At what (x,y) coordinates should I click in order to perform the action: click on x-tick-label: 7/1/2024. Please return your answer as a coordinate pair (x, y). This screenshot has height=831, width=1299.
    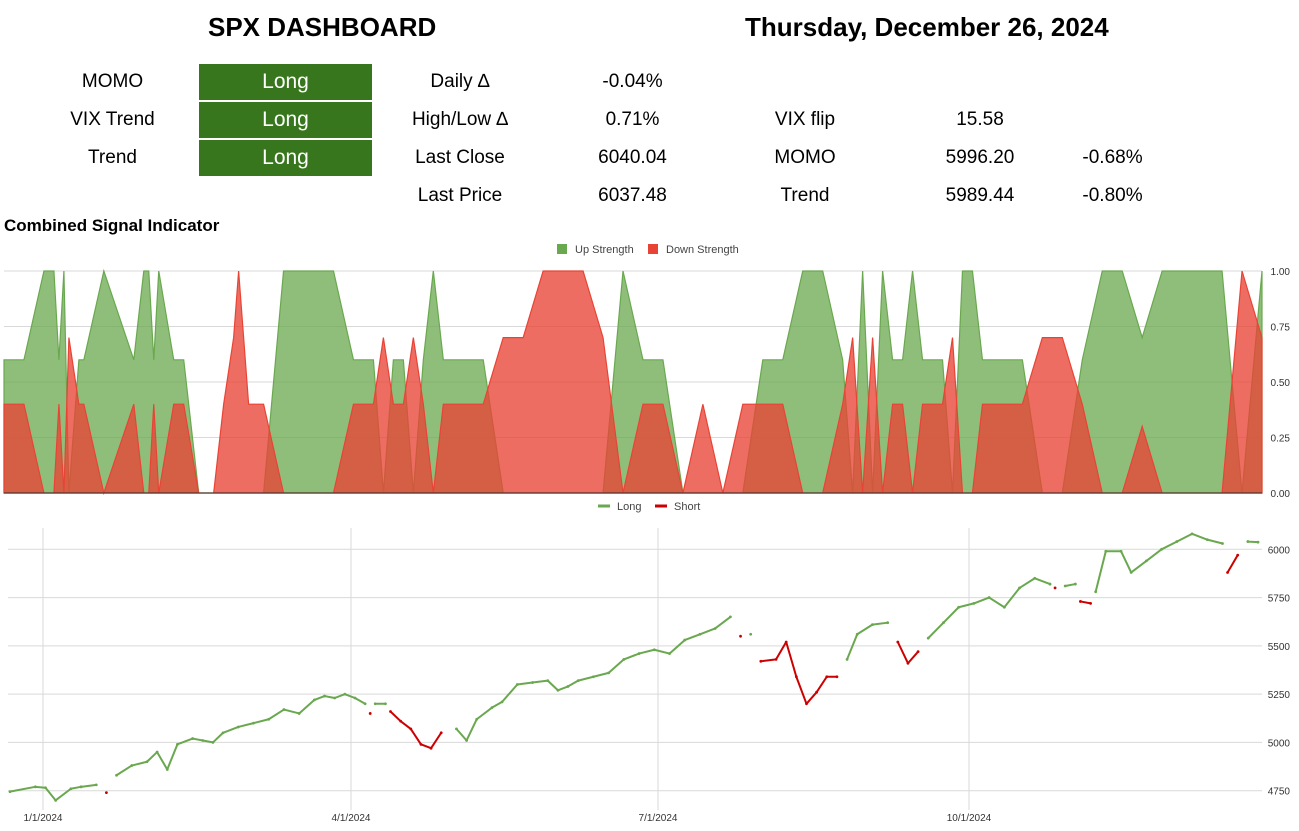
    Looking at the image, I should click on (658, 818).